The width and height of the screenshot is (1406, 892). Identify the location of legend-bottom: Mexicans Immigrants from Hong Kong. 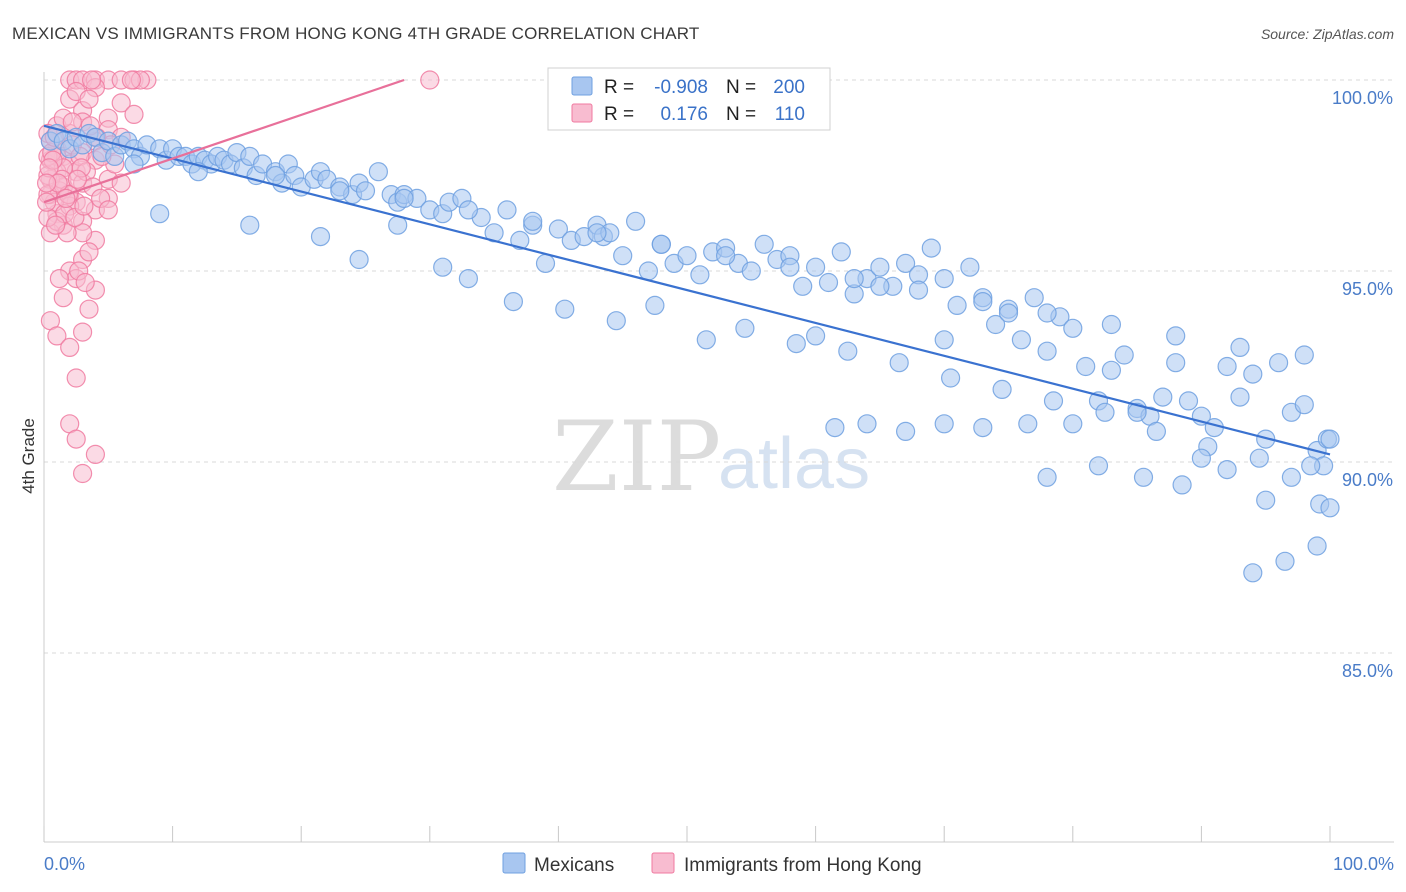
(712, 864).